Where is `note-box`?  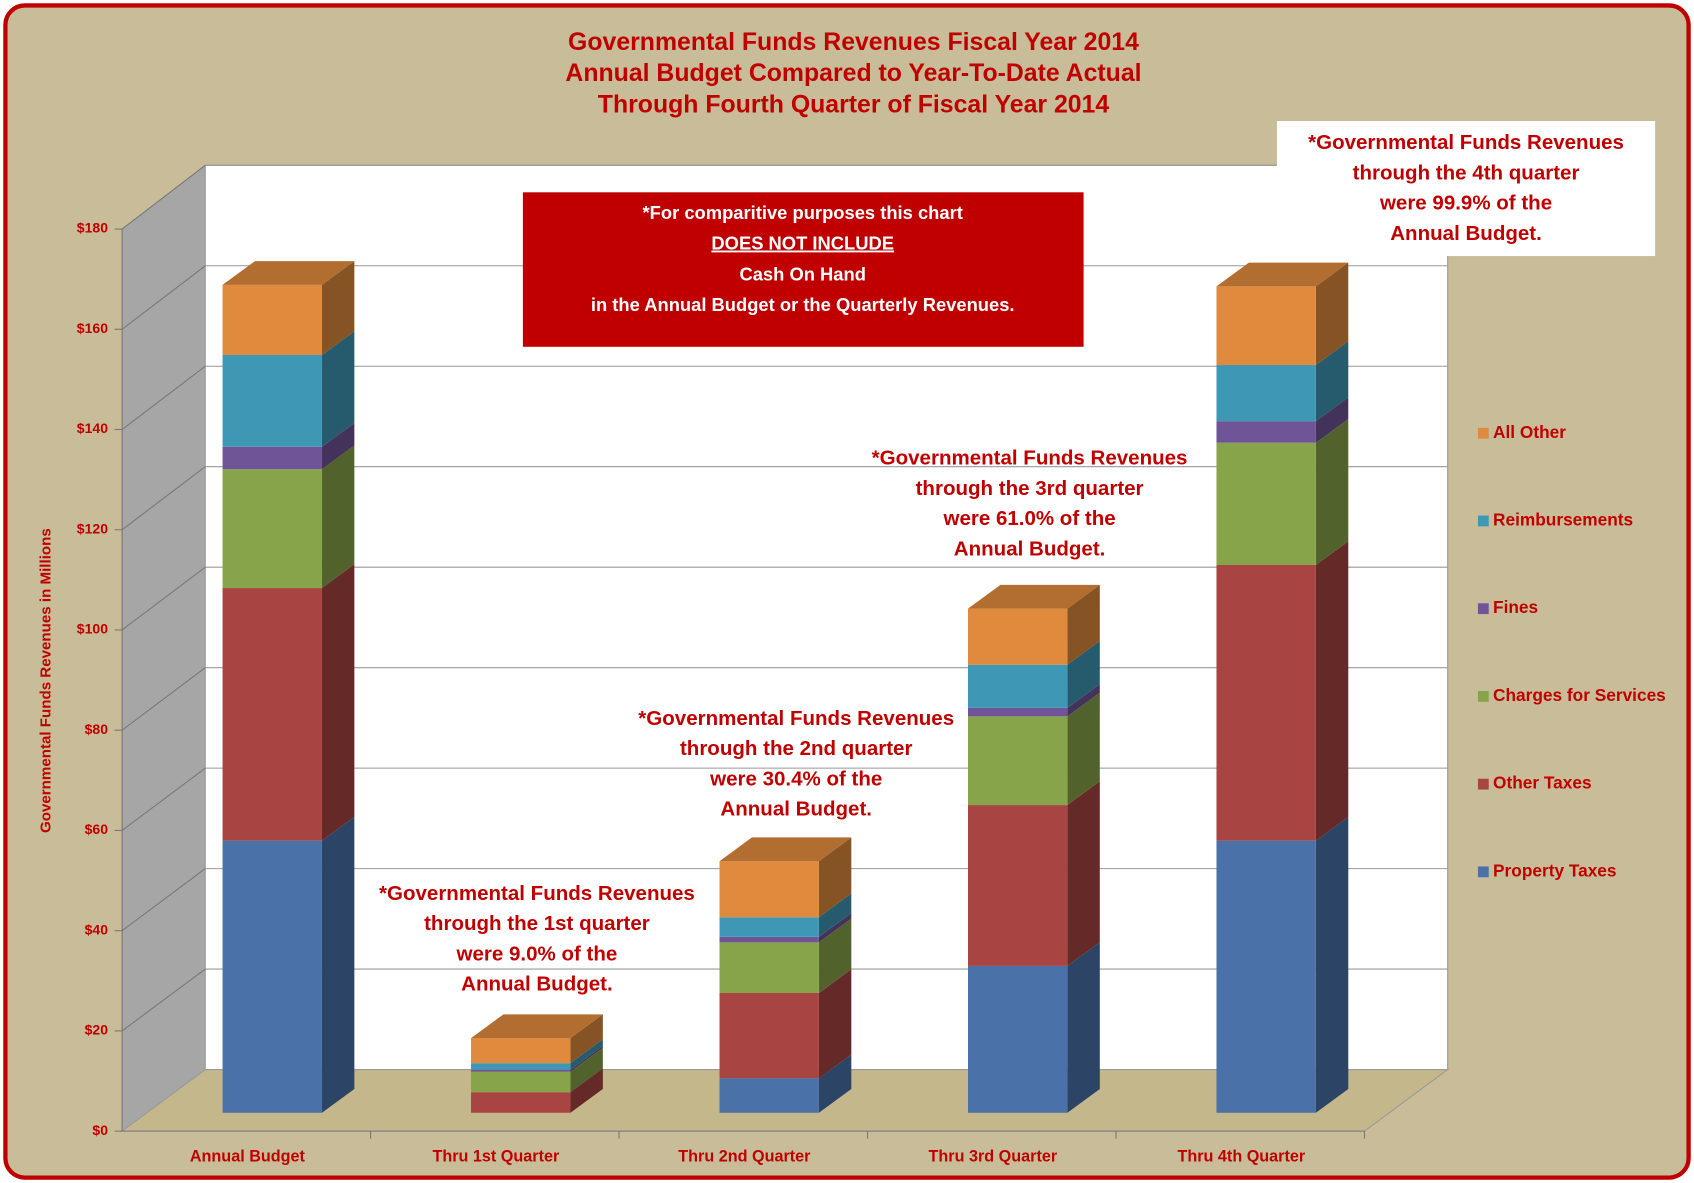 note-box is located at coordinates (803, 269).